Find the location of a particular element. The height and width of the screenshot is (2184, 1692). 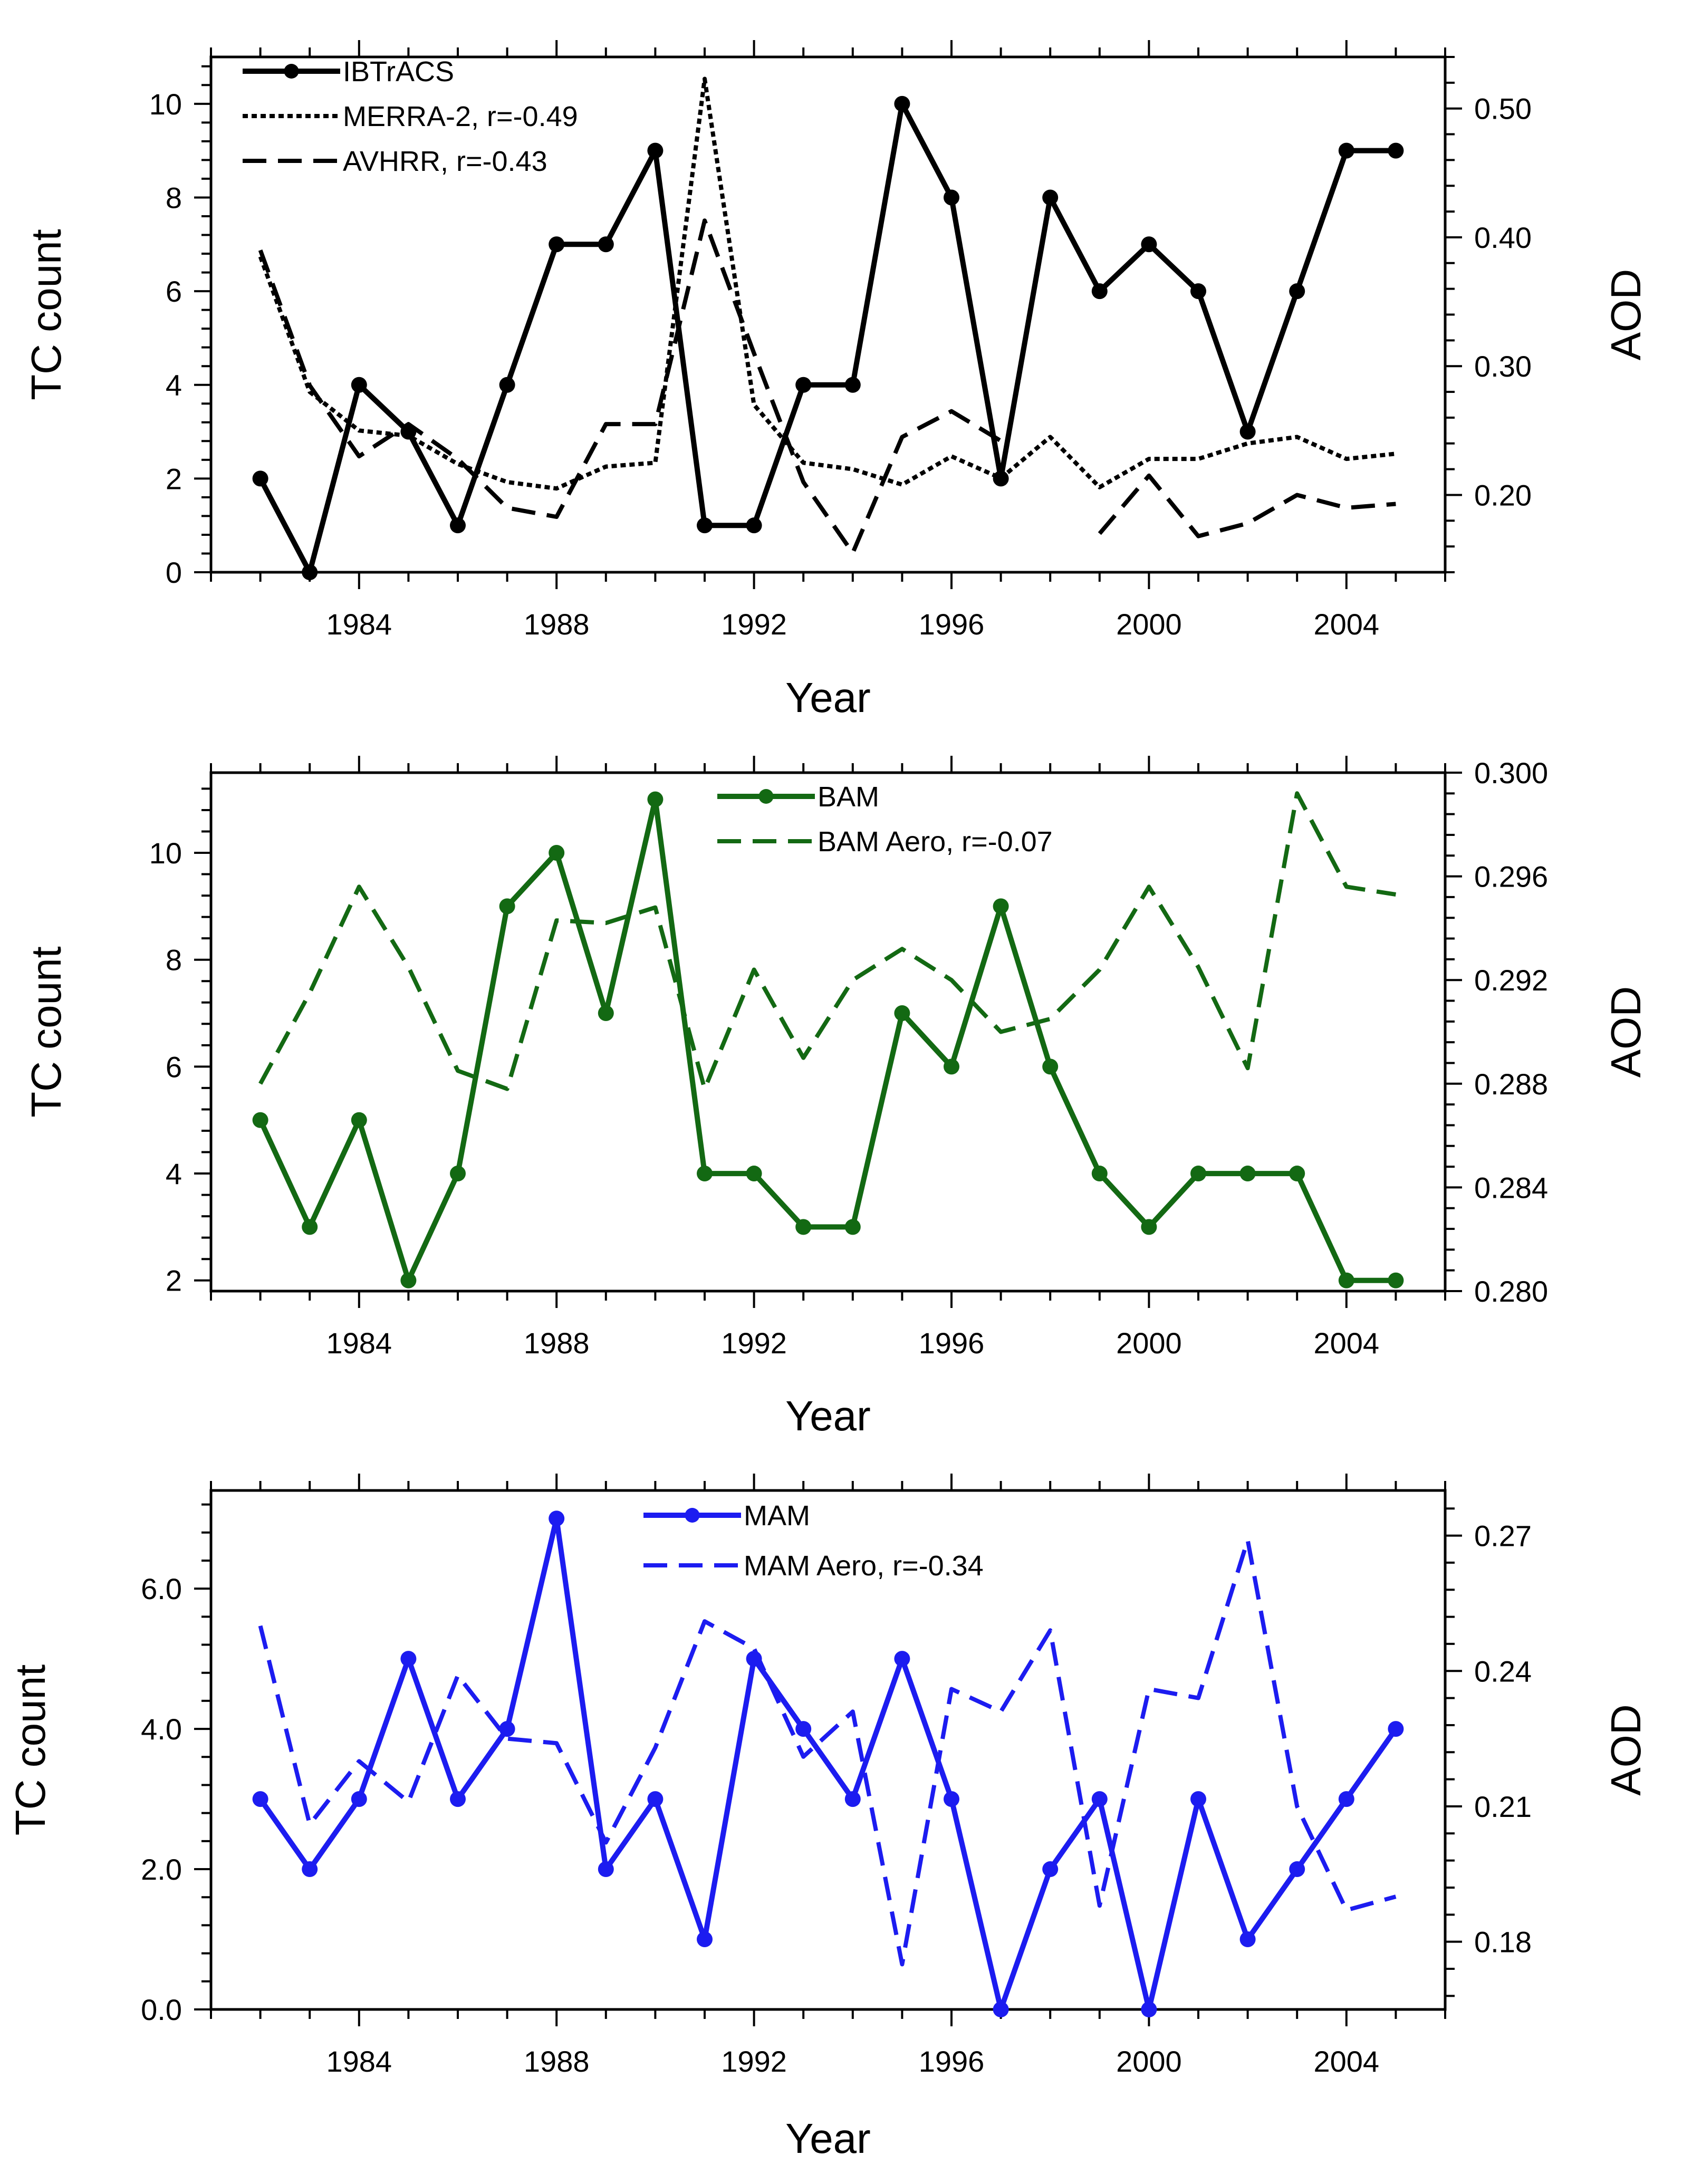

y-tick-label: 0 is located at coordinates (174, 573).